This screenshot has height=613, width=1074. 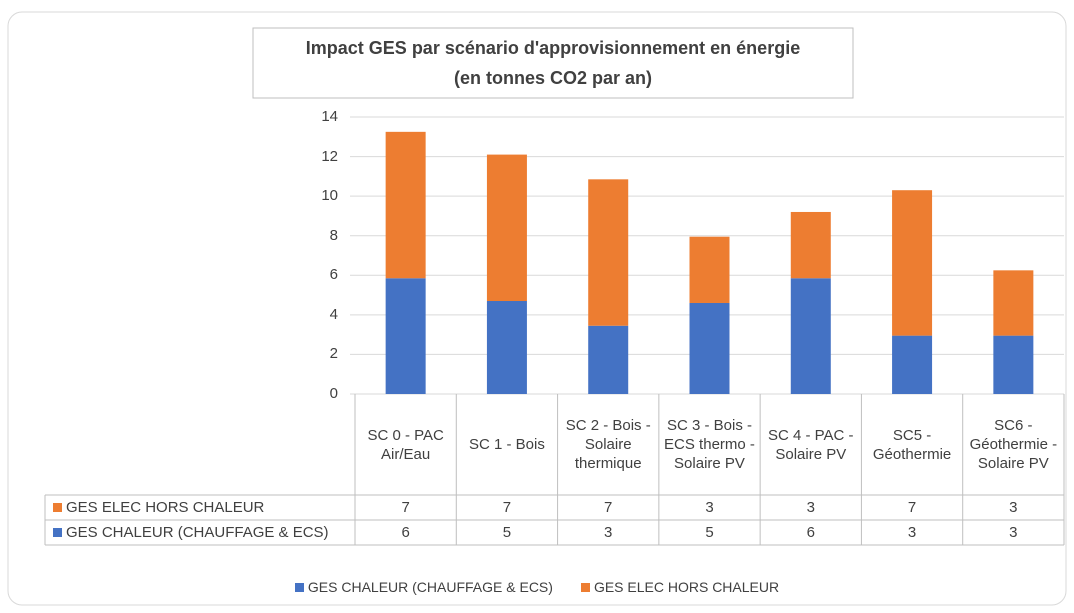 I want to click on y-tick-label: 2, so click(x=333, y=354).